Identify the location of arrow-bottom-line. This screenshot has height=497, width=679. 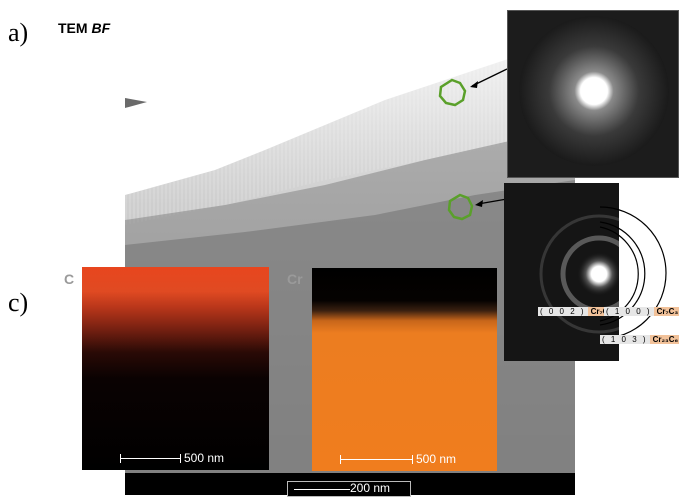
(492, 201).